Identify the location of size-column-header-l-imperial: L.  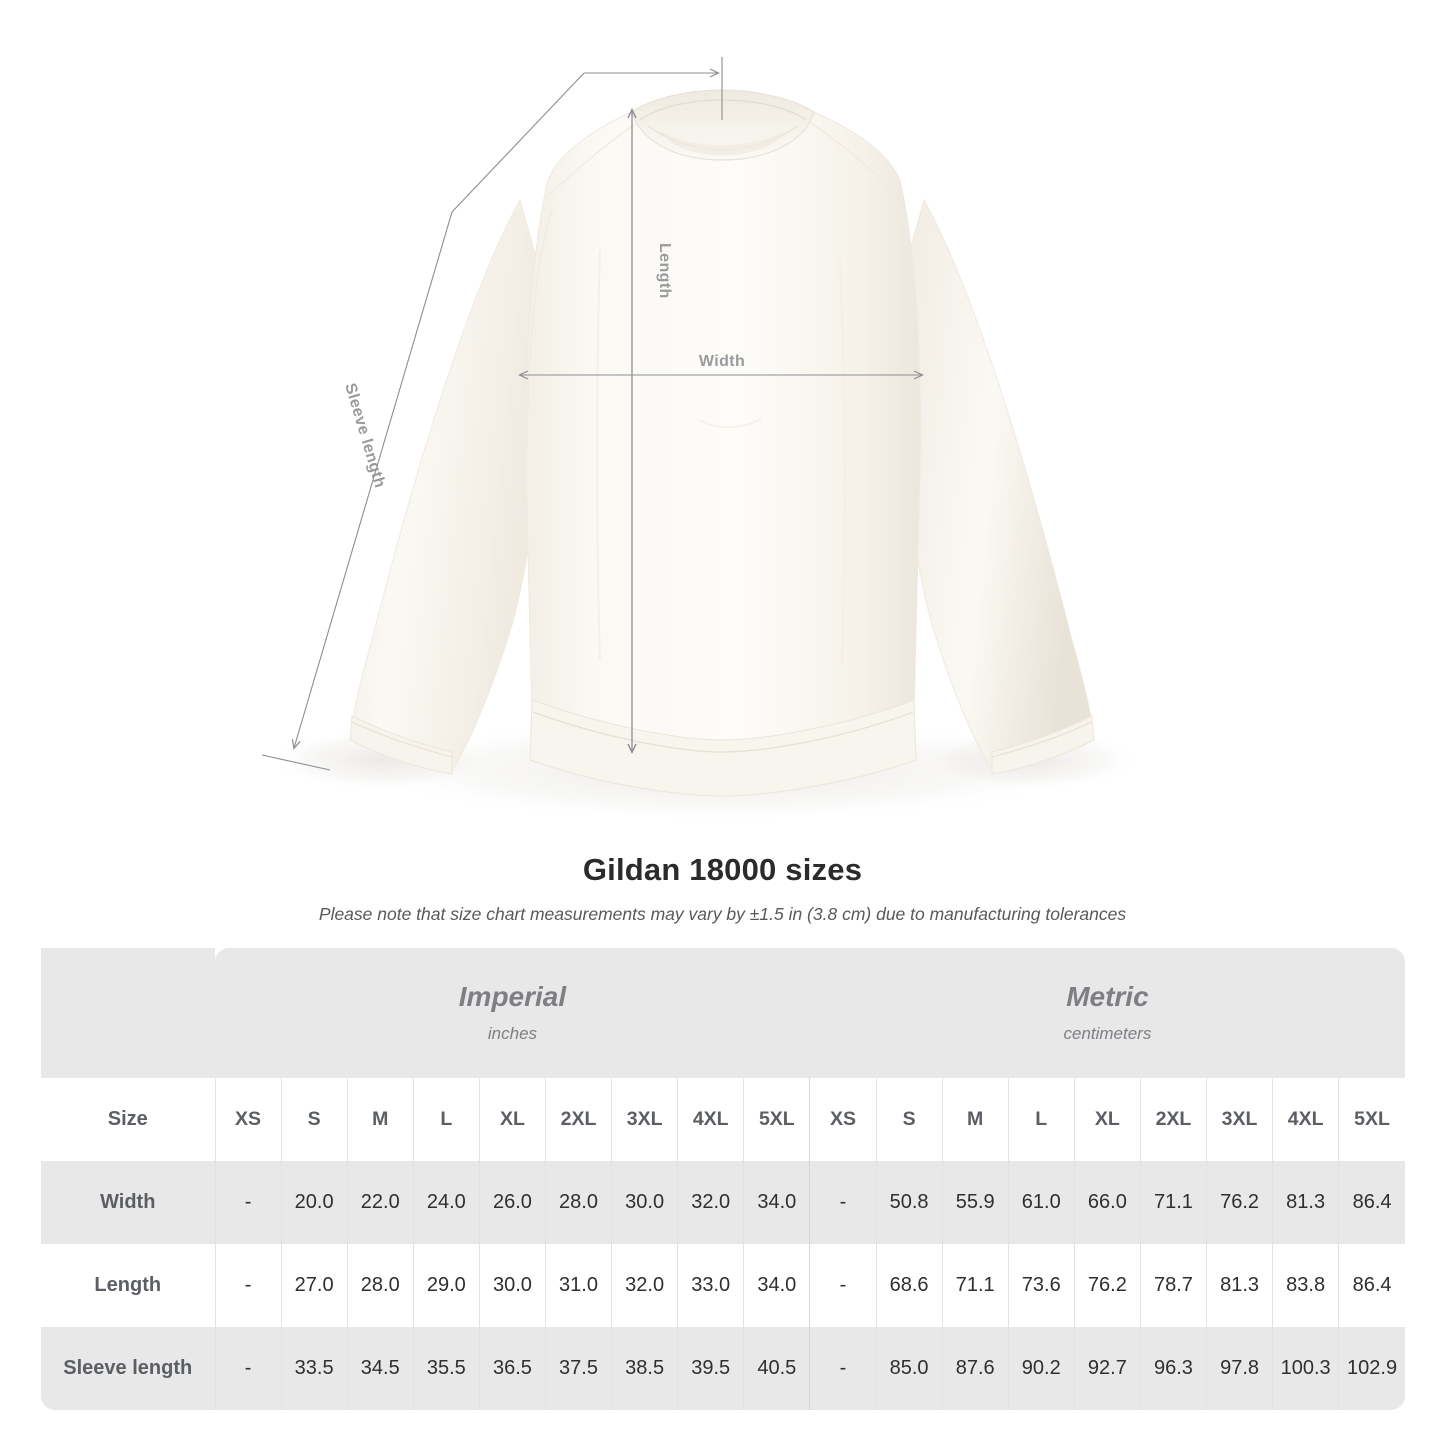
(446, 1119).